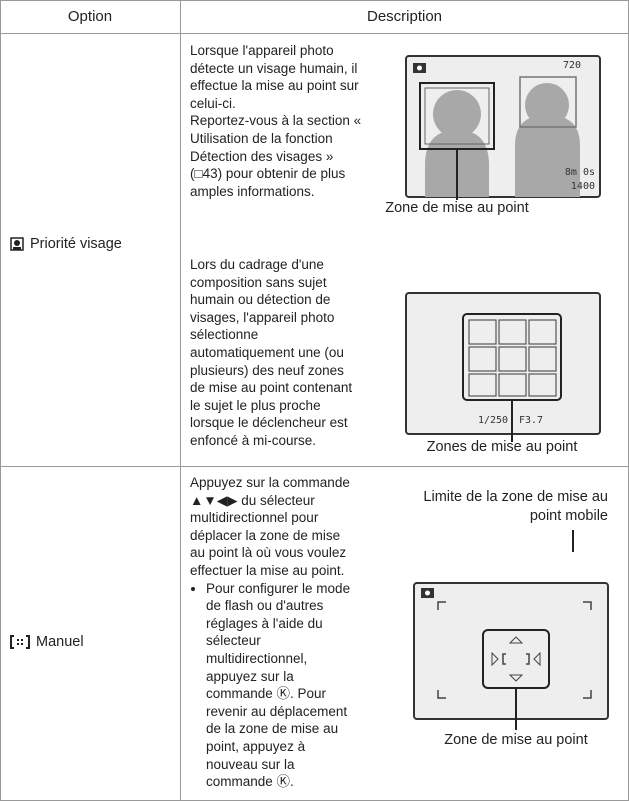 This screenshot has height=801, width=629. I want to click on caption: Zones de mise au point, so click(502, 447).